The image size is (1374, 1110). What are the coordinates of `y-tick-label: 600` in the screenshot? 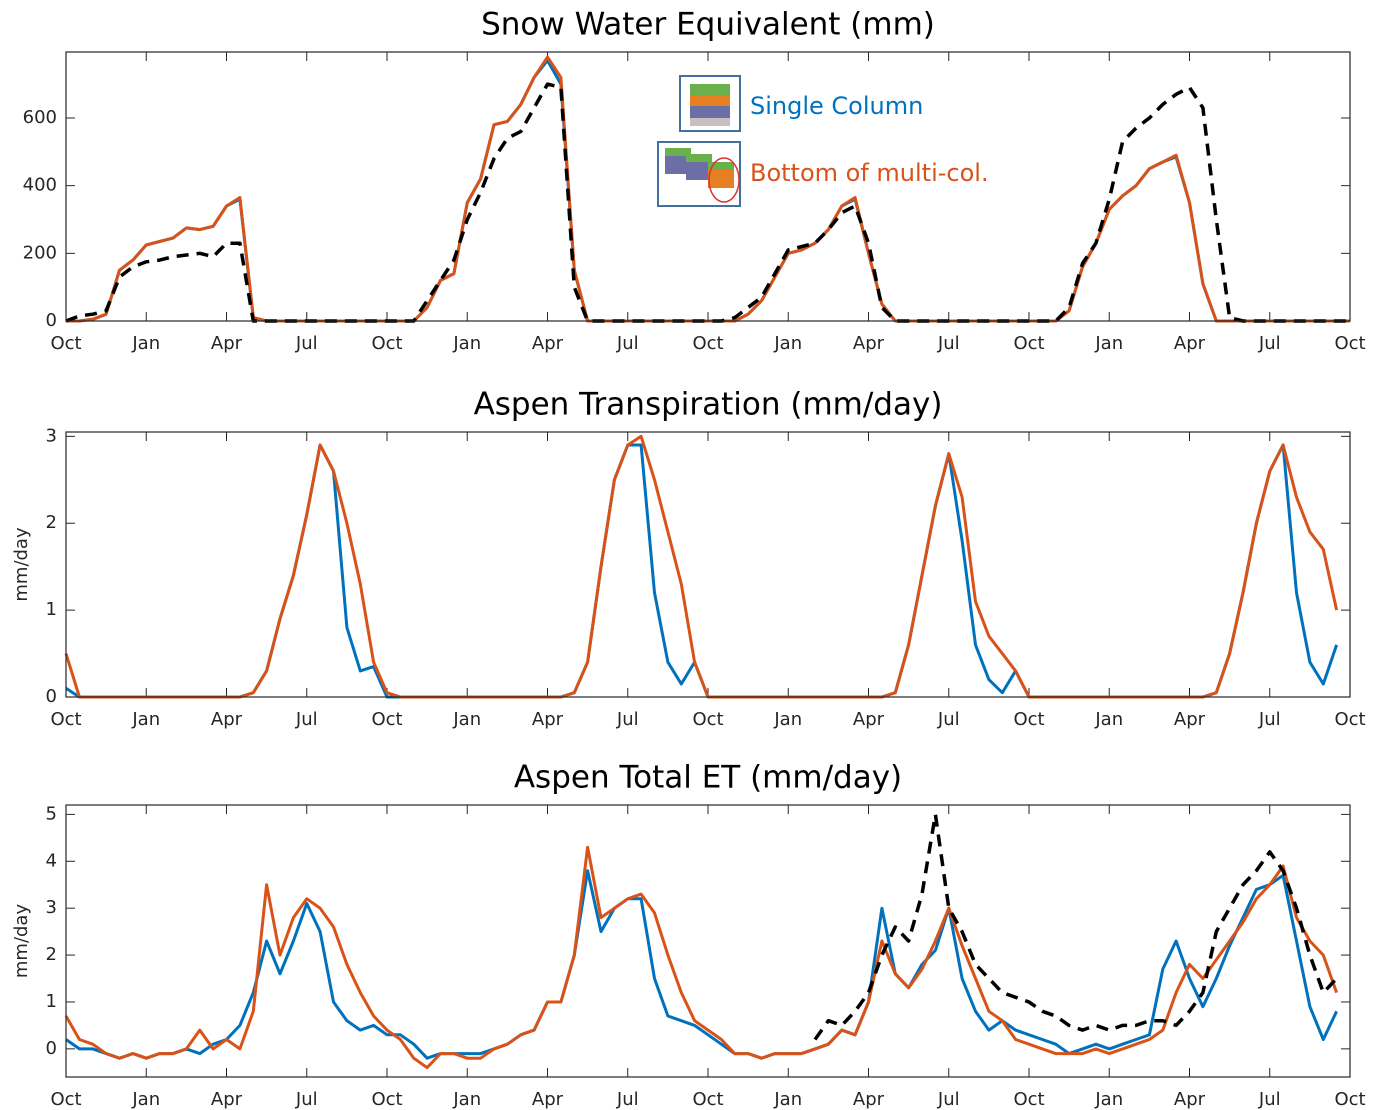 It's located at (40, 117).